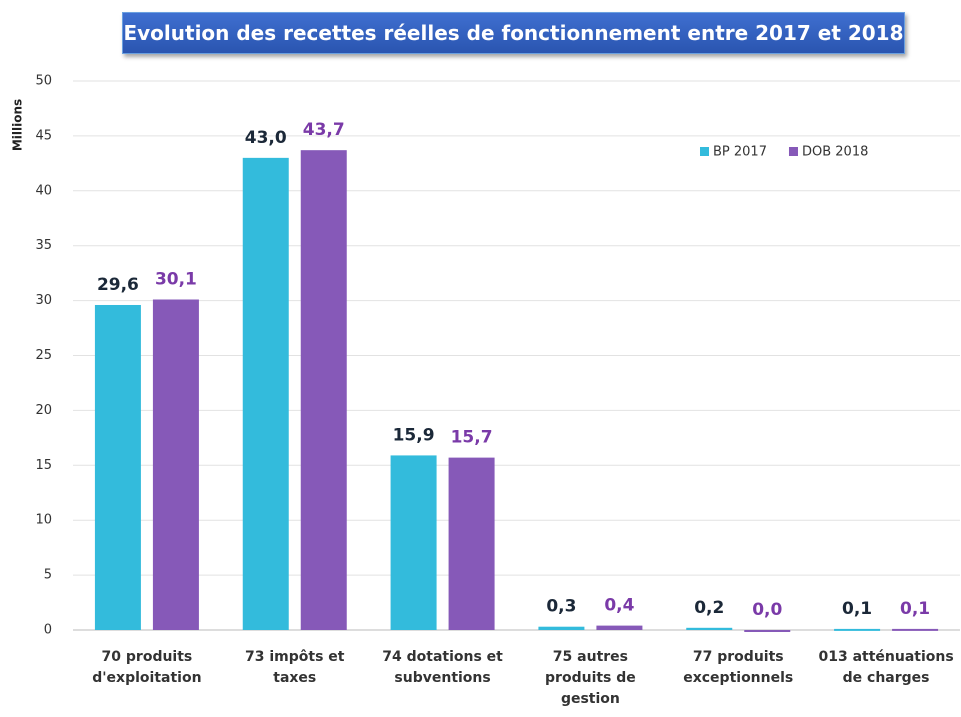 The width and height of the screenshot is (961, 717). What do you see at coordinates (43, 300) in the screenshot?
I see `y-tick-label: 30` at bounding box center [43, 300].